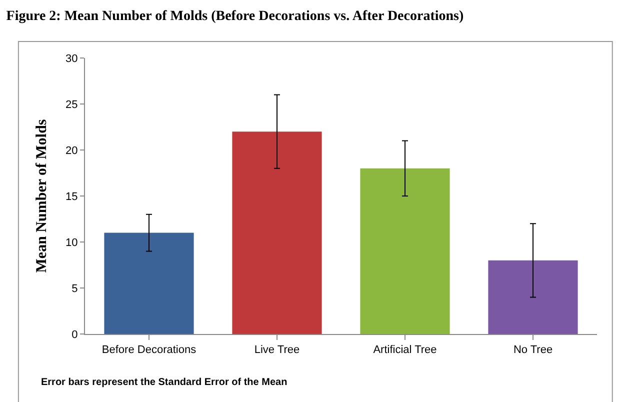 The height and width of the screenshot is (402, 627). What do you see at coordinates (75, 334) in the screenshot?
I see `y-tick-label: 0` at bounding box center [75, 334].